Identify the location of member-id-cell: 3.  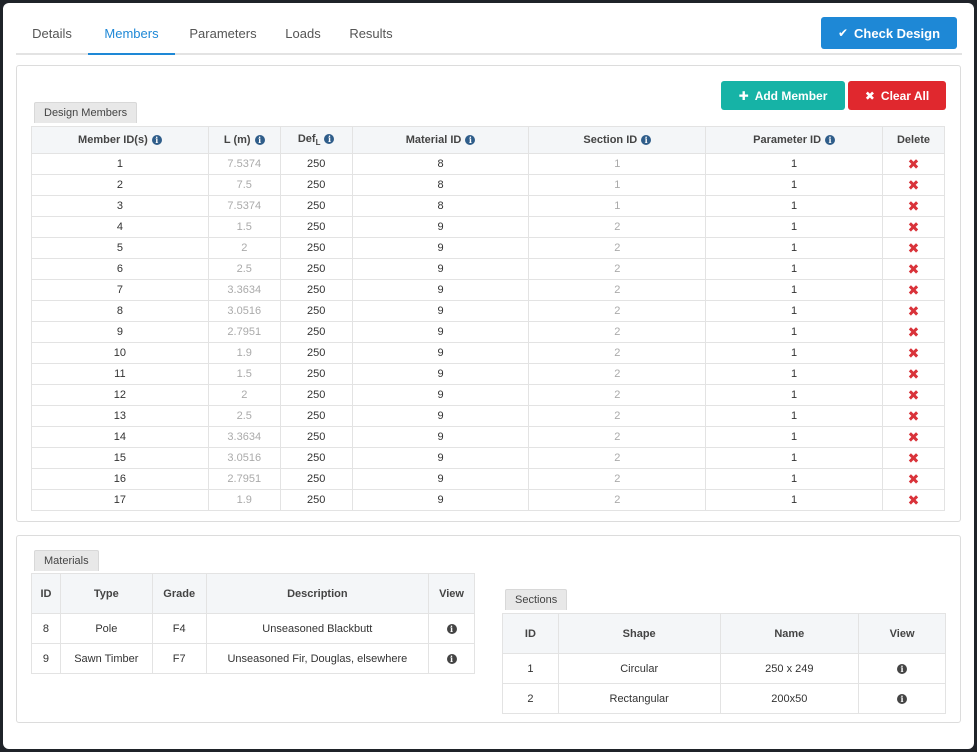
(120, 206).